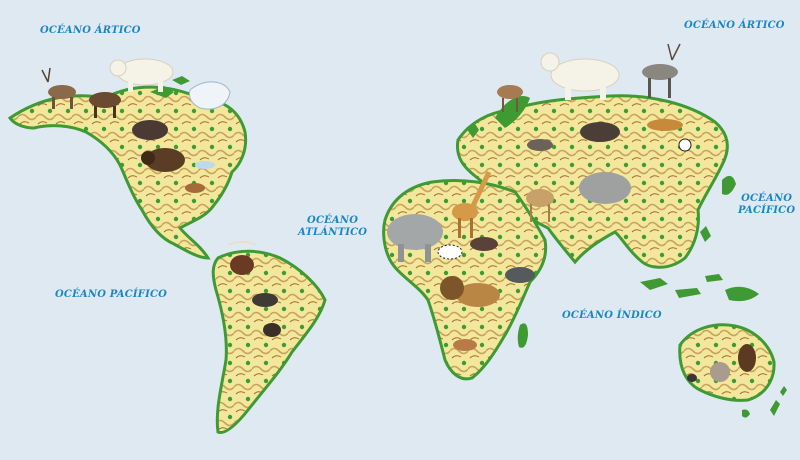  What do you see at coordinates (742, 294) in the screenshot?
I see `new-guinea` at bounding box center [742, 294].